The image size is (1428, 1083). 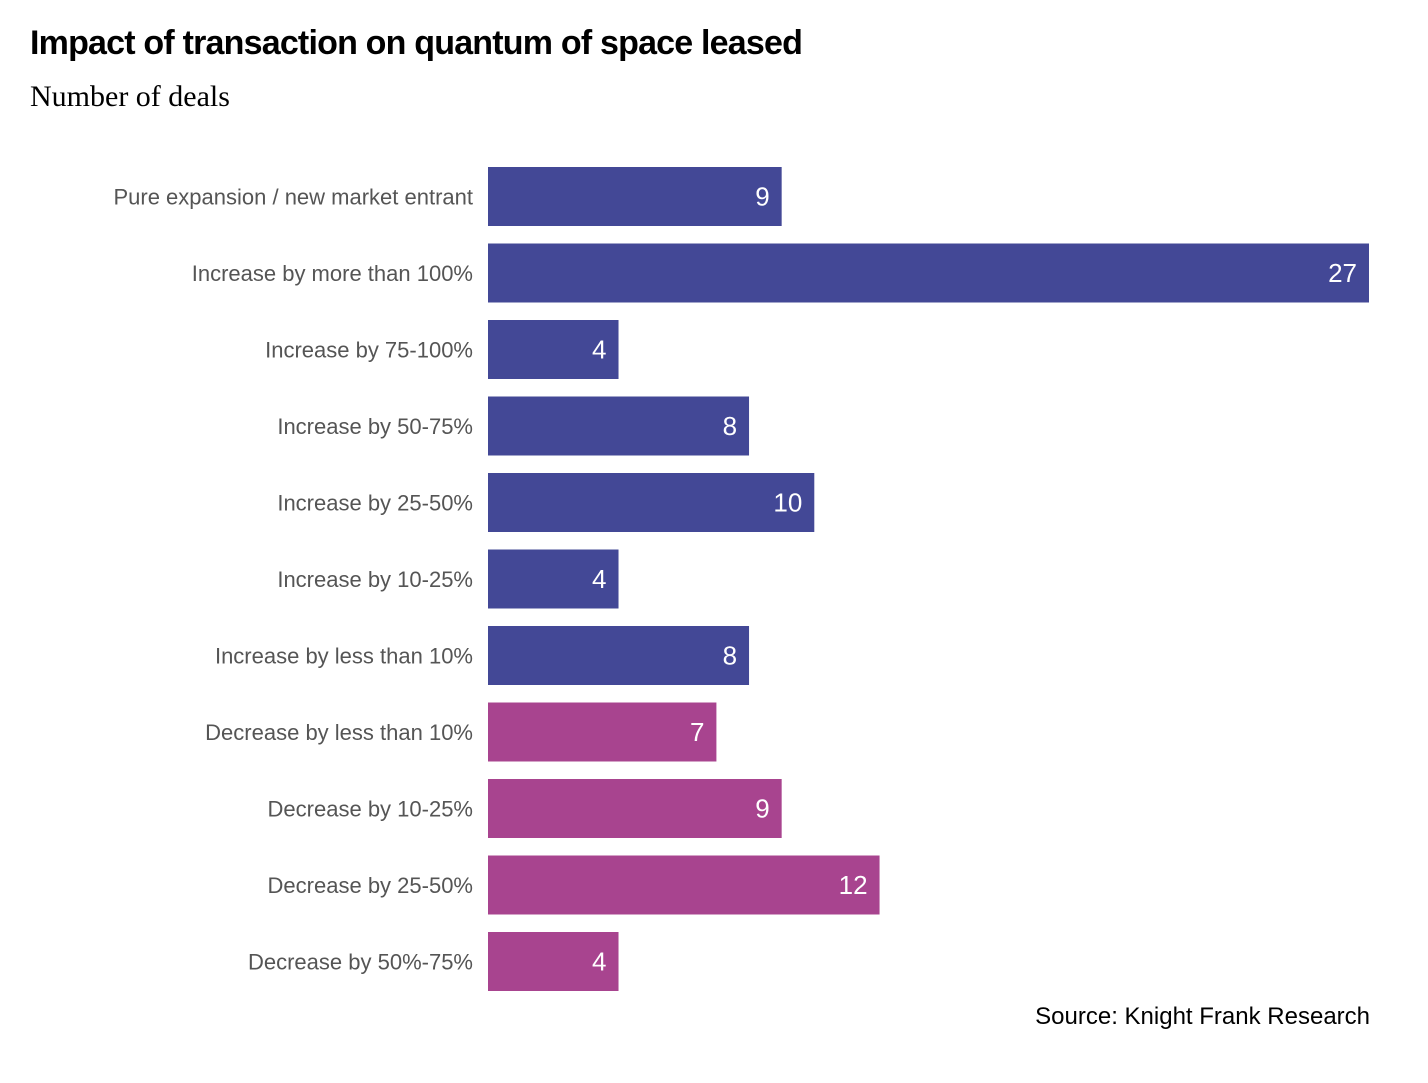 What do you see at coordinates (339, 732) in the screenshot?
I see `category-label: Decrease by less than 10%` at bounding box center [339, 732].